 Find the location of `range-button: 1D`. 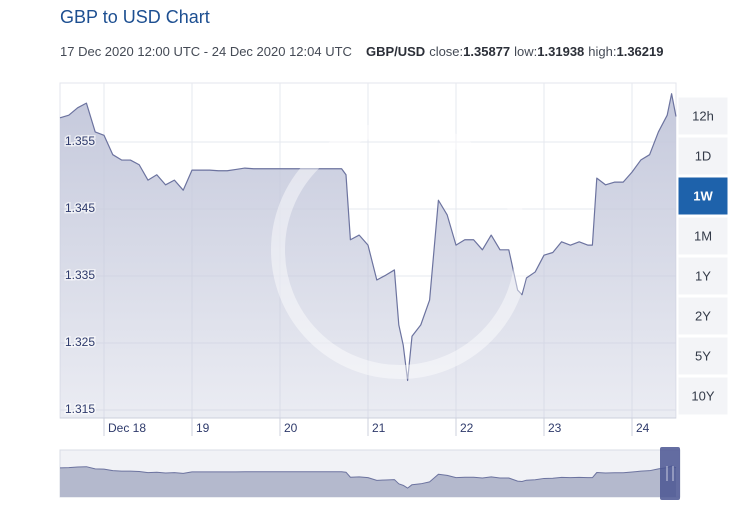

range-button: 1D is located at coordinates (703, 156).